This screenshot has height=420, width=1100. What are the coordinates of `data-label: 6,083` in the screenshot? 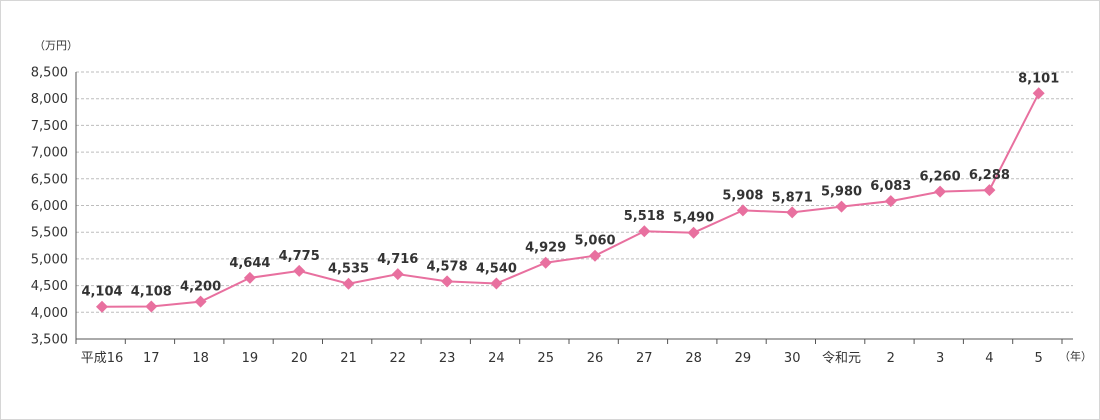 It's located at (890, 186).